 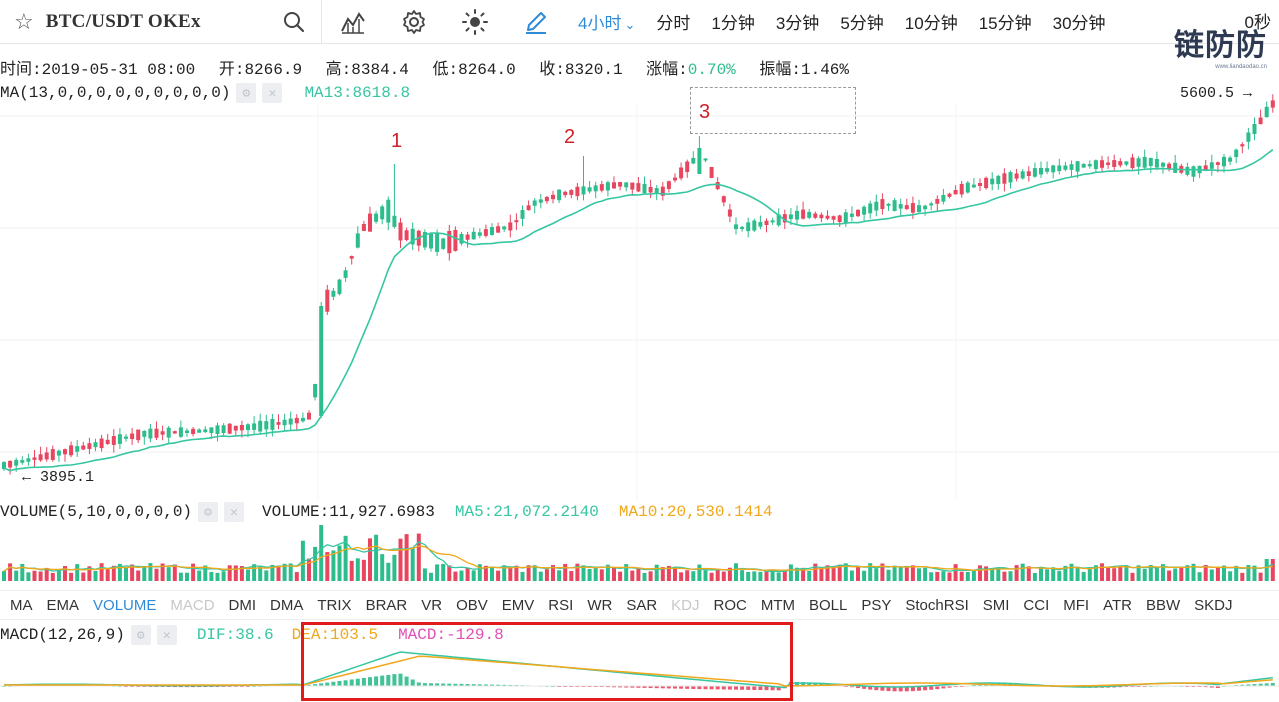 What do you see at coordinates (334, 605) in the screenshot?
I see `tab-trix: TRIX` at bounding box center [334, 605].